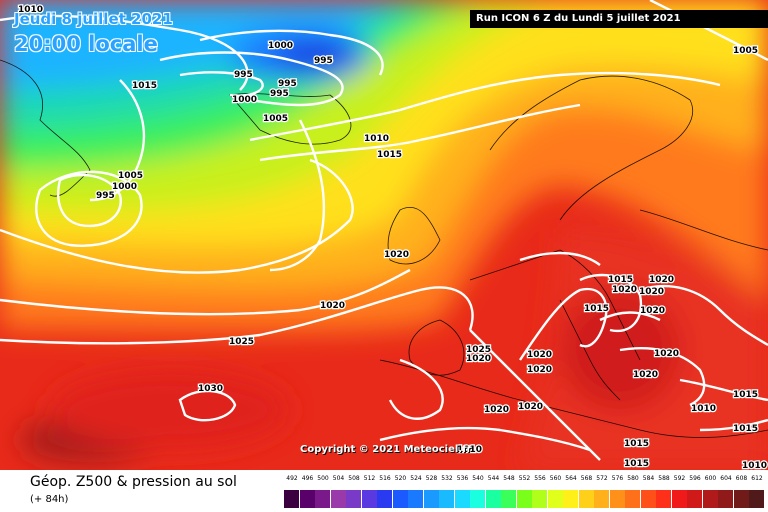  I want to click on scale-label: 500, so click(323, 478).